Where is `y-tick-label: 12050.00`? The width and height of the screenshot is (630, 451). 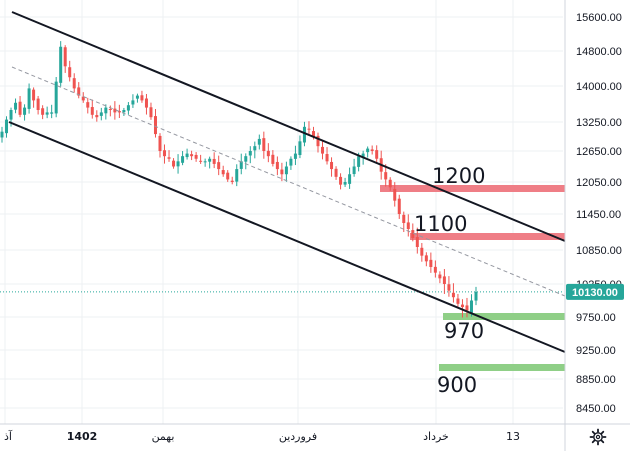
y-tick-label: 12050.00 is located at coordinates (599, 183).